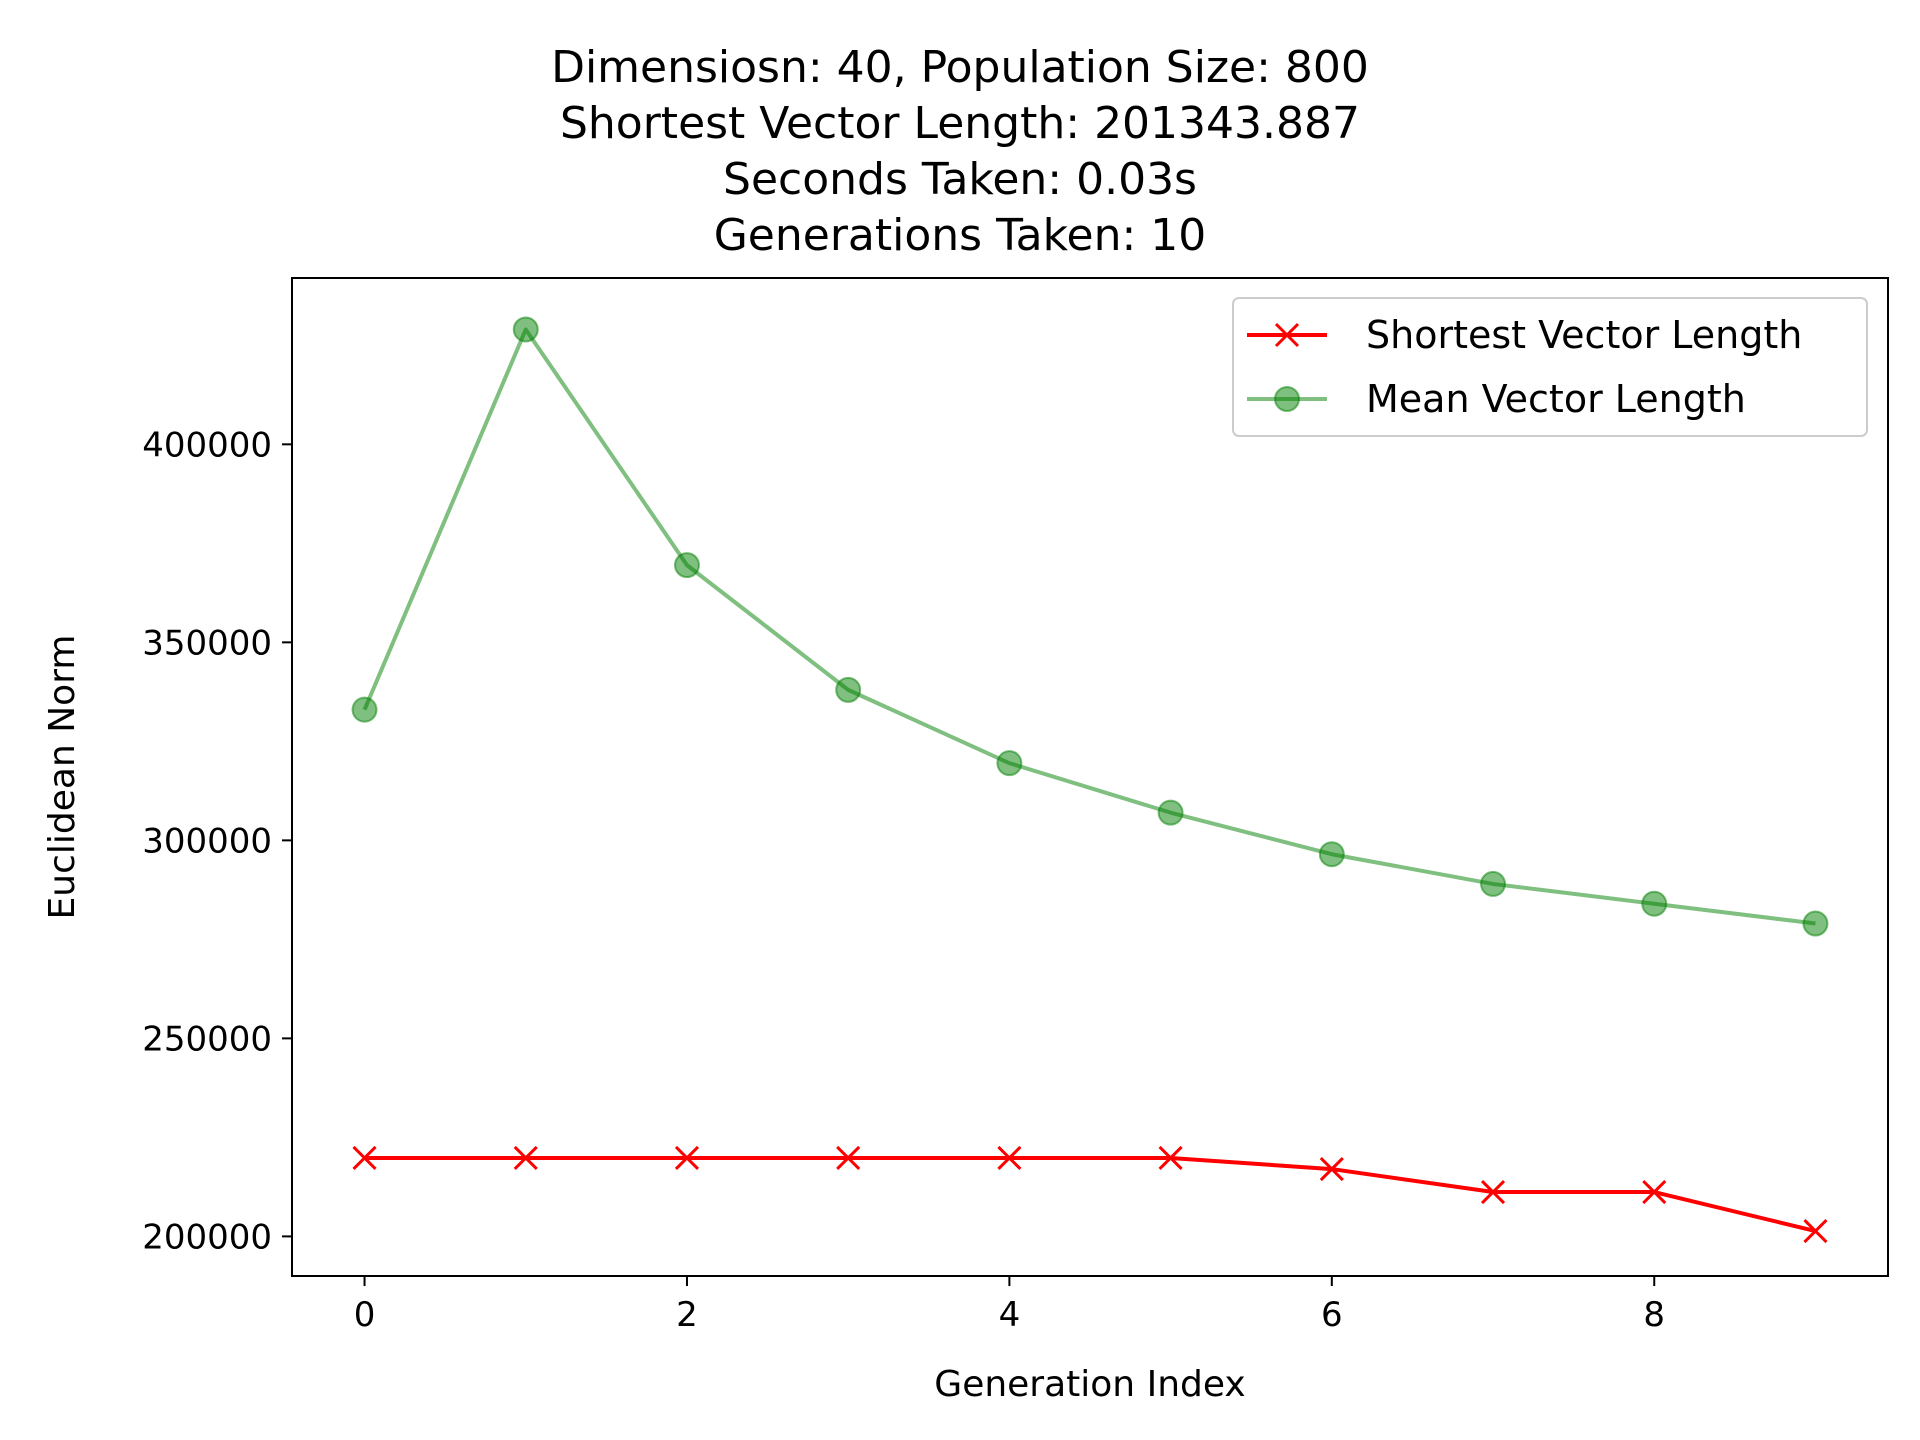 This screenshot has height=1440, width=1920. What do you see at coordinates (207, 643) in the screenshot?
I see `y-tick-label-350000: 350000` at bounding box center [207, 643].